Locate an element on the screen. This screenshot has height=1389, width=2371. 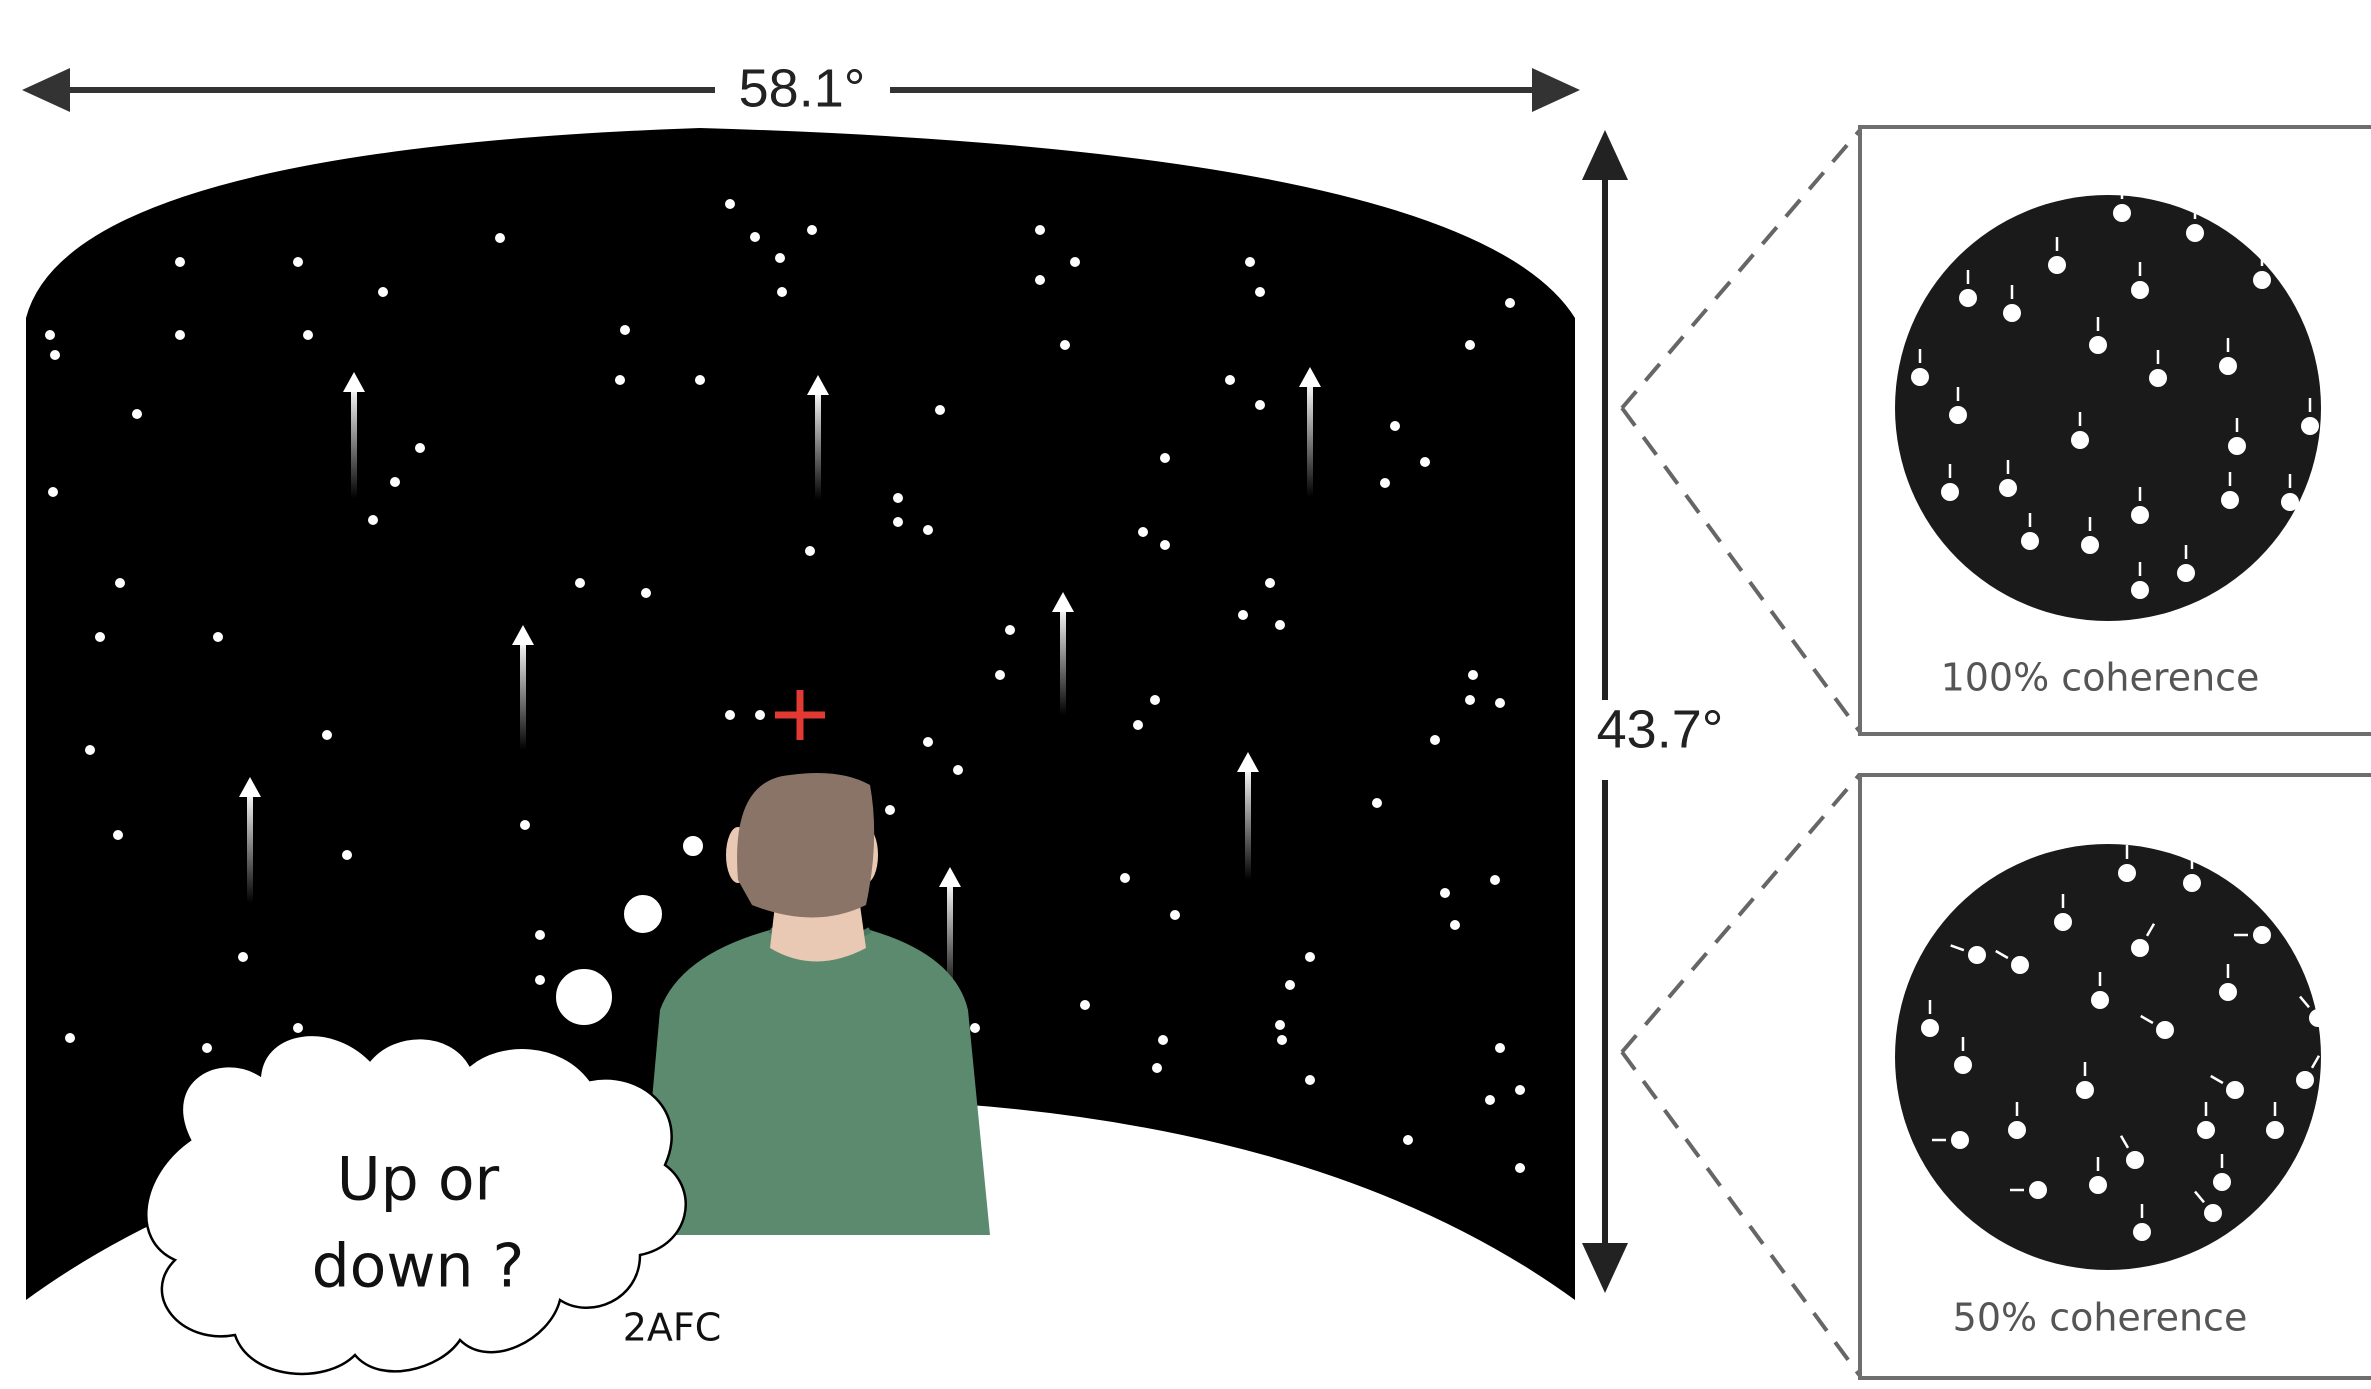
inset-caption-100: 100% coherence is located at coordinates (2100, 678).